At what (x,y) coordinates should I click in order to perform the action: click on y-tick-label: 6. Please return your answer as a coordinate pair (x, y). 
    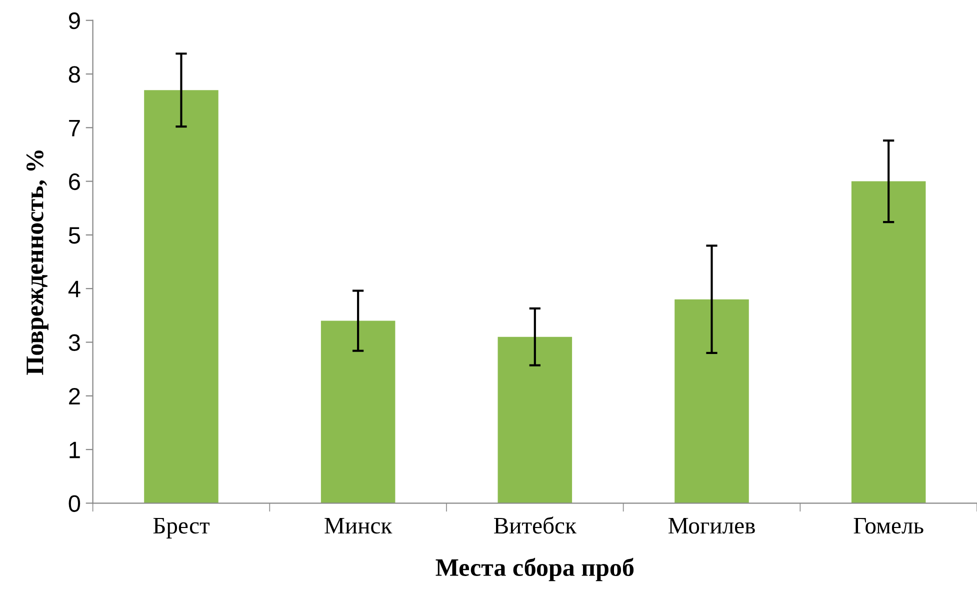
    Looking at the image, I should click on (74, 181).